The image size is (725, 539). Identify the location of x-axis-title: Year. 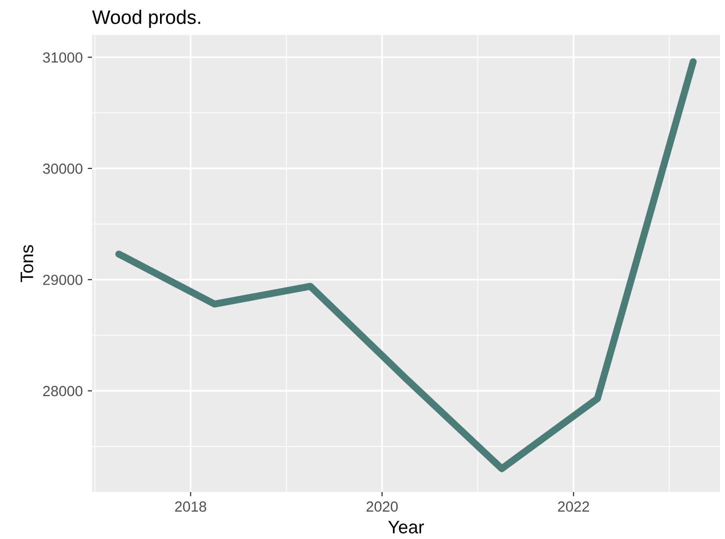
(406, 527).